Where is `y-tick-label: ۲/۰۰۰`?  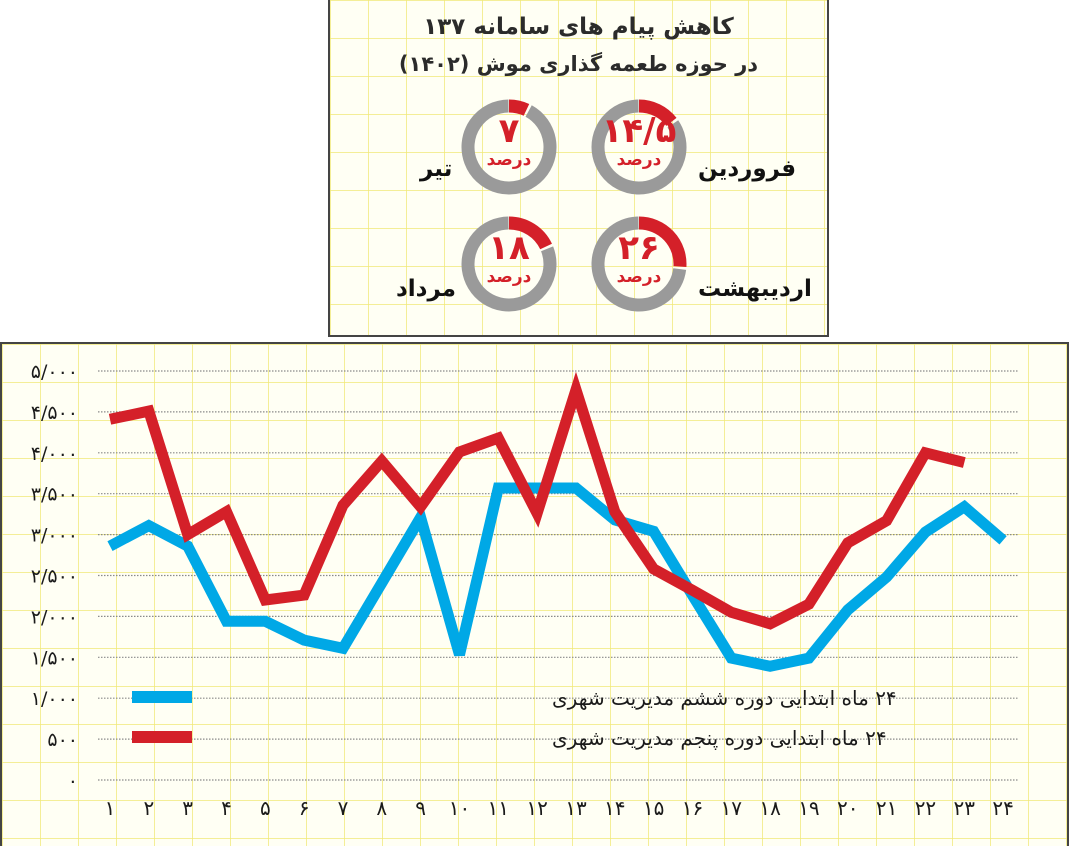 y-tick-label: ۲/۰۰۰ is located at coordinates (54, 617).